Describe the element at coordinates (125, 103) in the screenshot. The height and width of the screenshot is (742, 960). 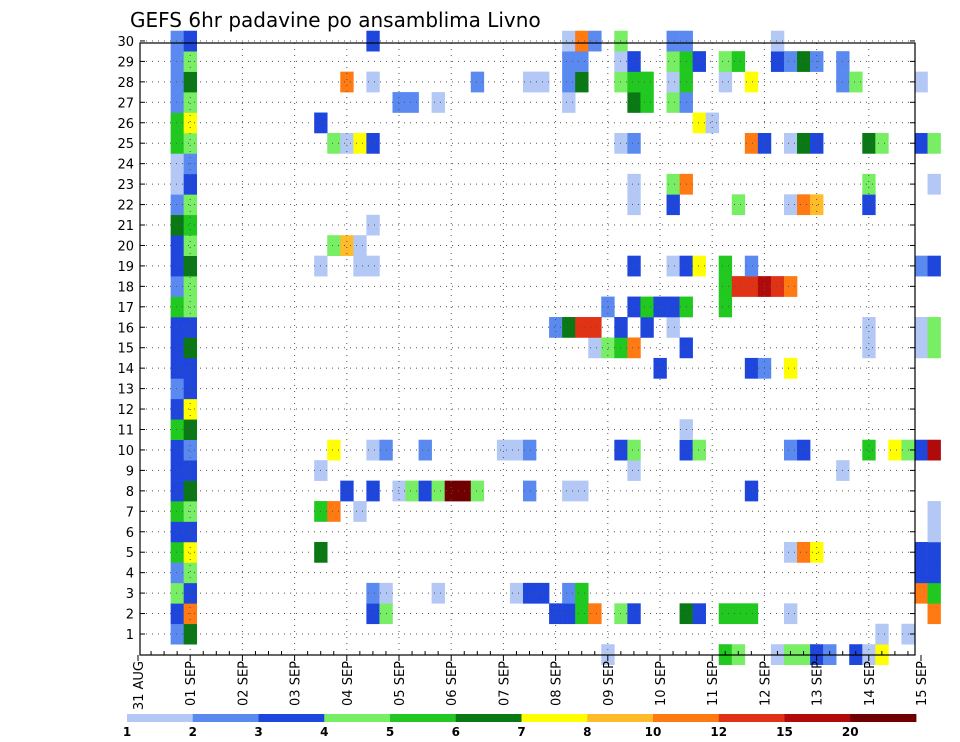
I see `y-tick-label: 27` at that location.